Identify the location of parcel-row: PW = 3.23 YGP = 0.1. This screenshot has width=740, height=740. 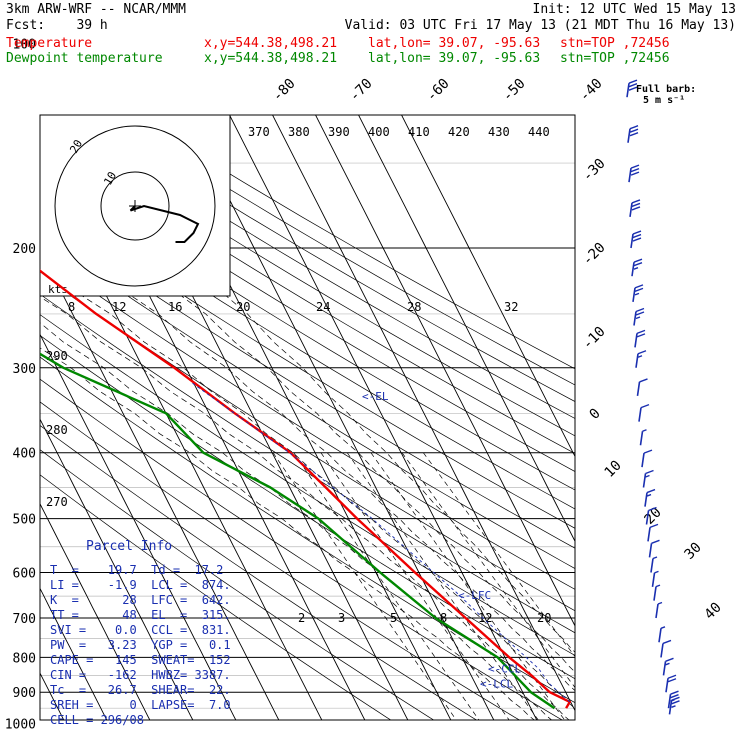
(140, 645).